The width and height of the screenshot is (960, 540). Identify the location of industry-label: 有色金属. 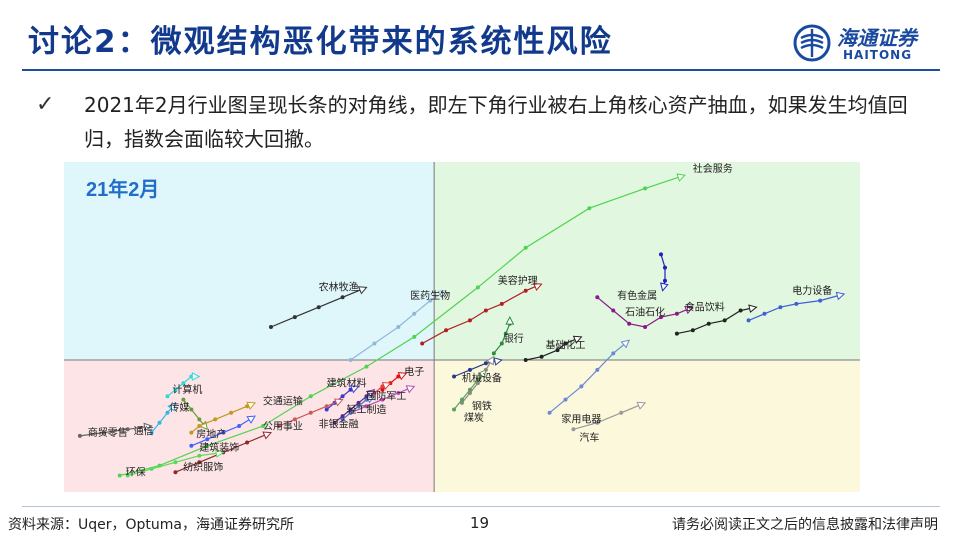
(637, 295).